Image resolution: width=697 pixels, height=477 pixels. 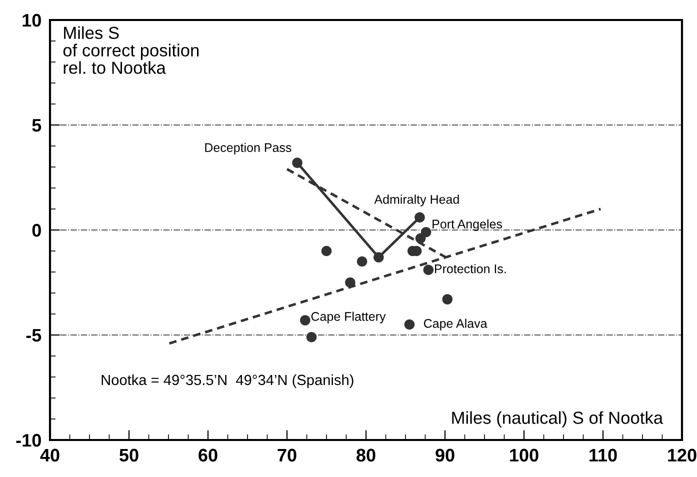 I want to click on x-axis-title: Miles (nautical) S of Nootka, so click(x=558, y=419).